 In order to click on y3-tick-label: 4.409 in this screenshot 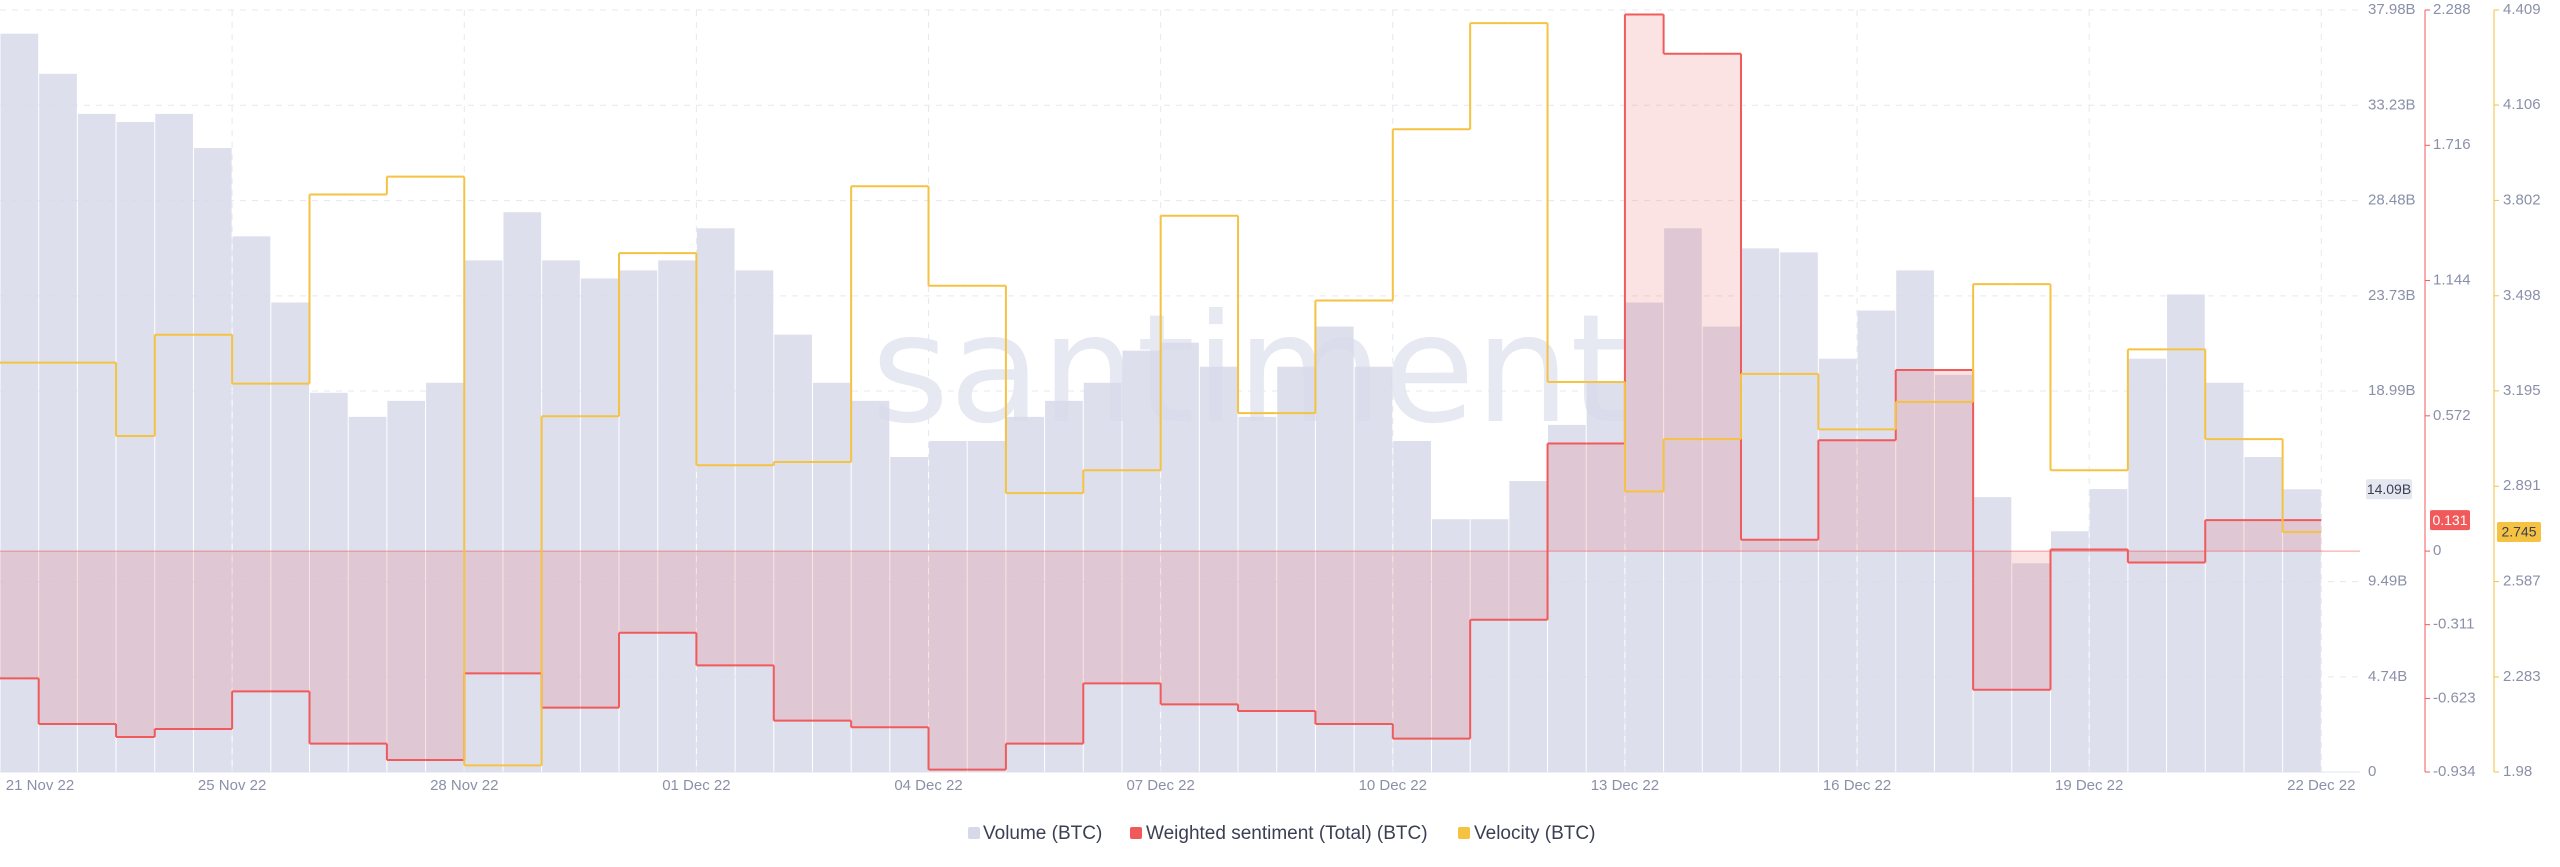, I will do `click(2522, 9)`.